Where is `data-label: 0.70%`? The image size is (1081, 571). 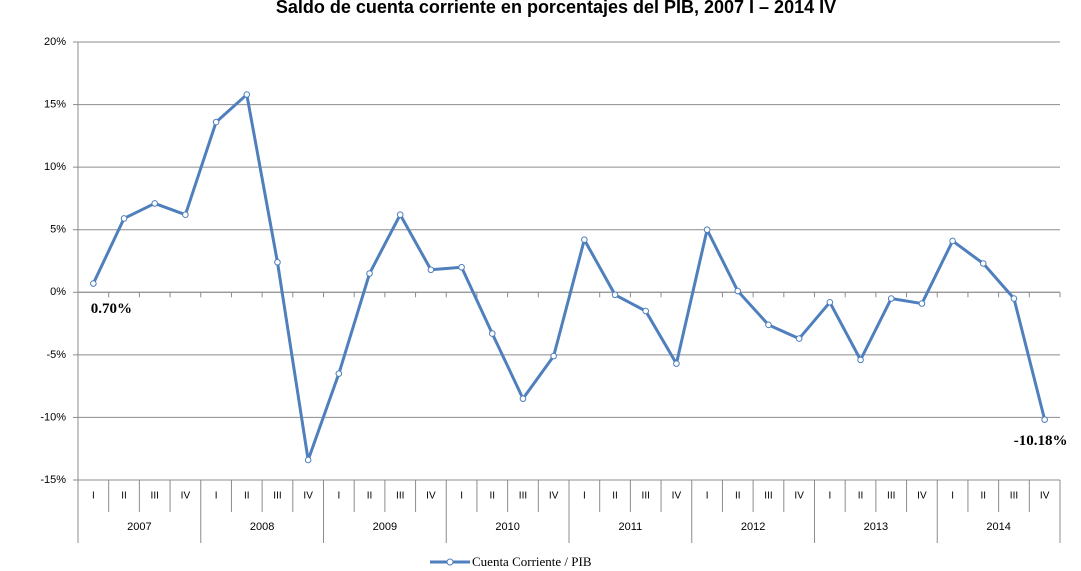 data-label: 0.70% is located at coordinates (111, 309).